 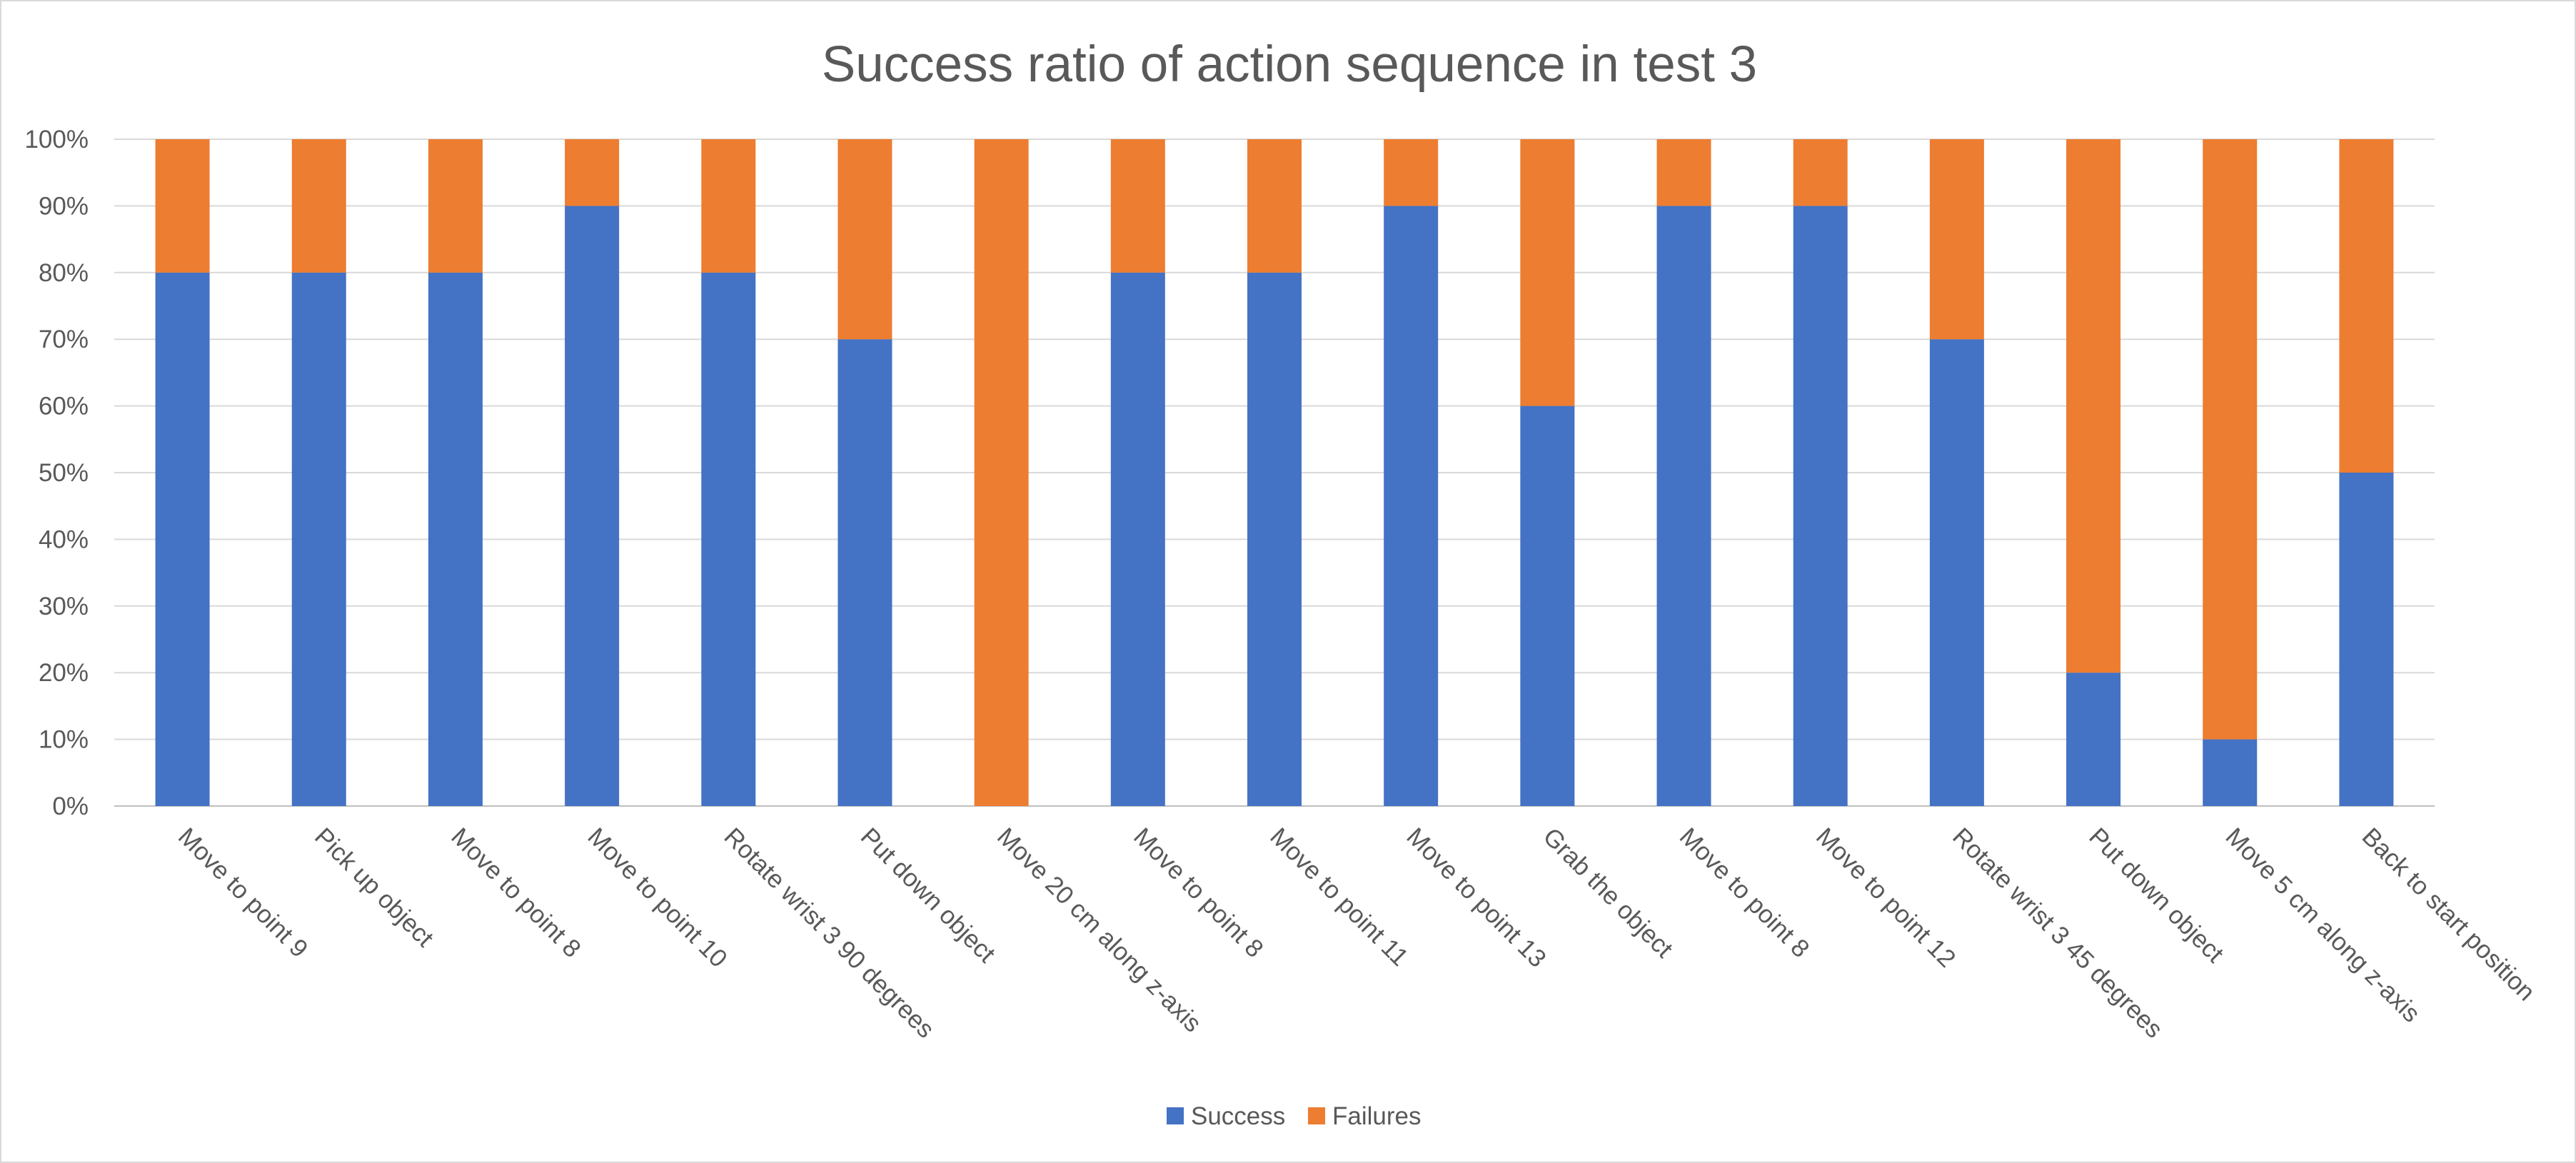 What do you see at coordinates (657, 897) in the screenshot?
I see `x-tick-label: Move to point 10` at bounding box center [657, 897].